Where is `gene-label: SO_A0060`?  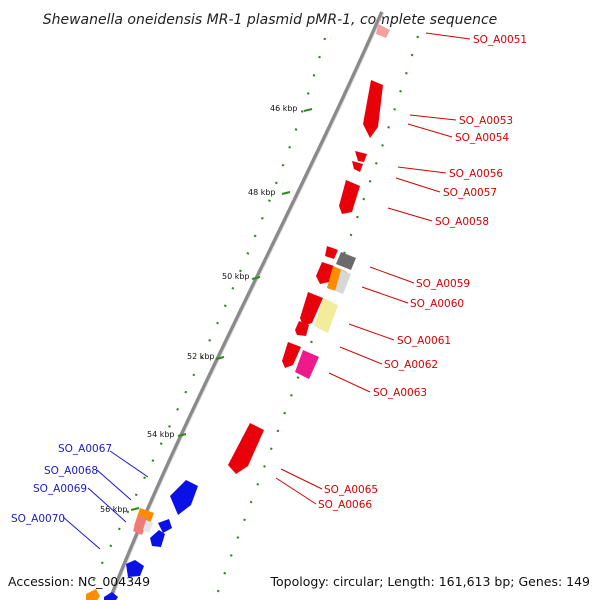 gene-label: SO_A0060 is located at coordinates (437, 304).